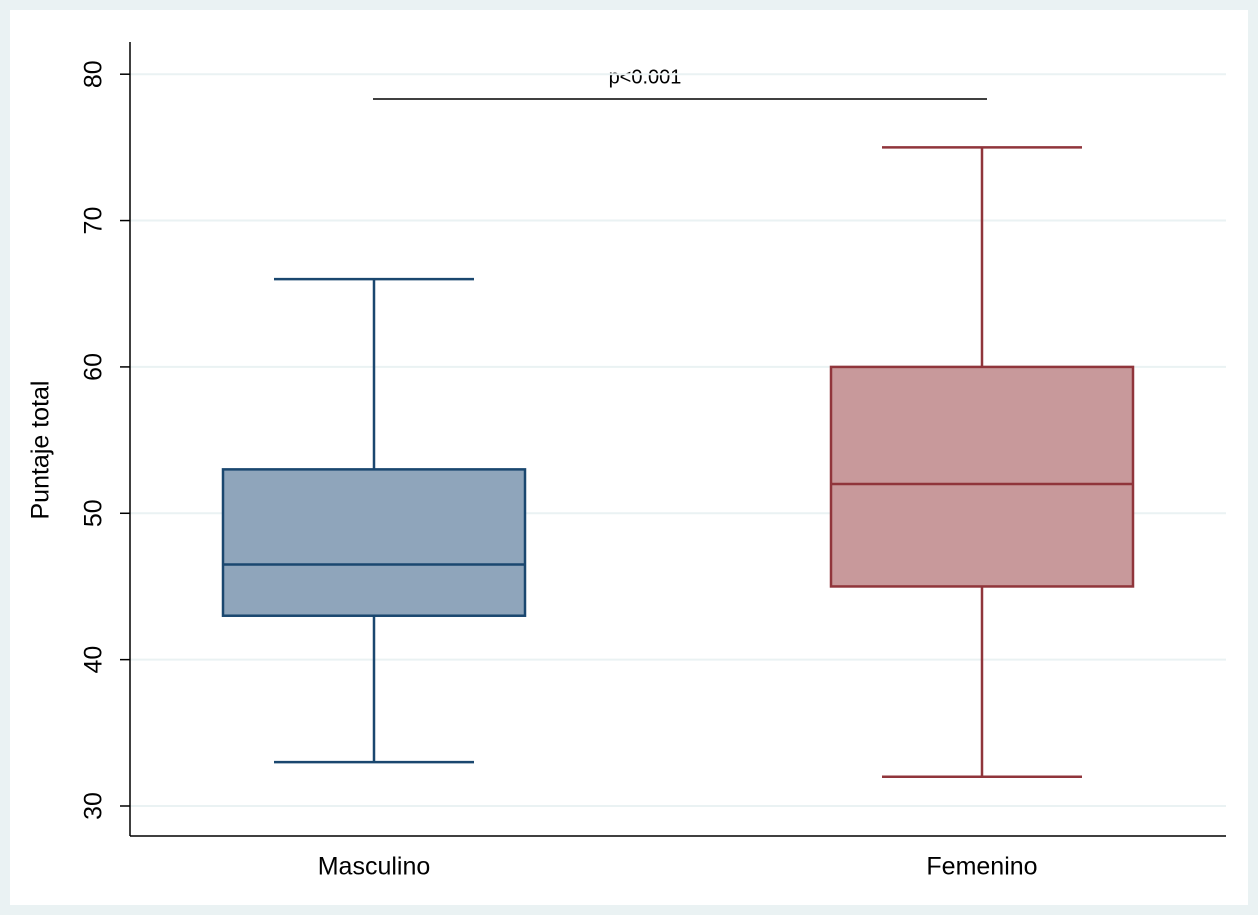 The height and width of the screenshot is (915, 1258). Describe the element at coordinates (94, 221) in the screenshot. I see `y-tick-label: 70` at that location.